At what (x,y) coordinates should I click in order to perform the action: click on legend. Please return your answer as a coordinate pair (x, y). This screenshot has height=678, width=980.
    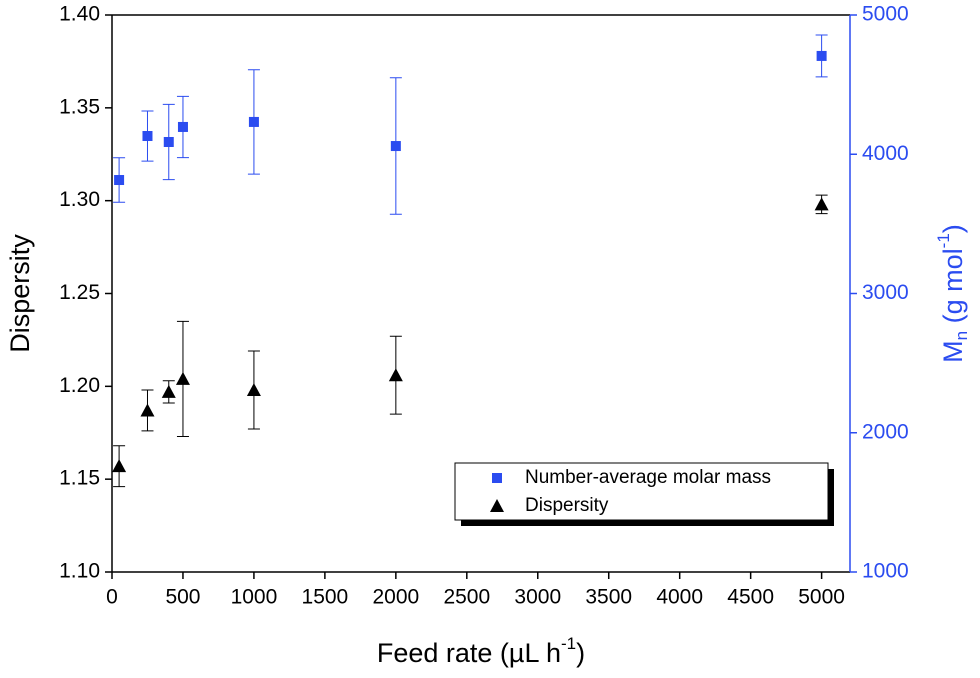
    Looking at the image, I should click on (641, 491).